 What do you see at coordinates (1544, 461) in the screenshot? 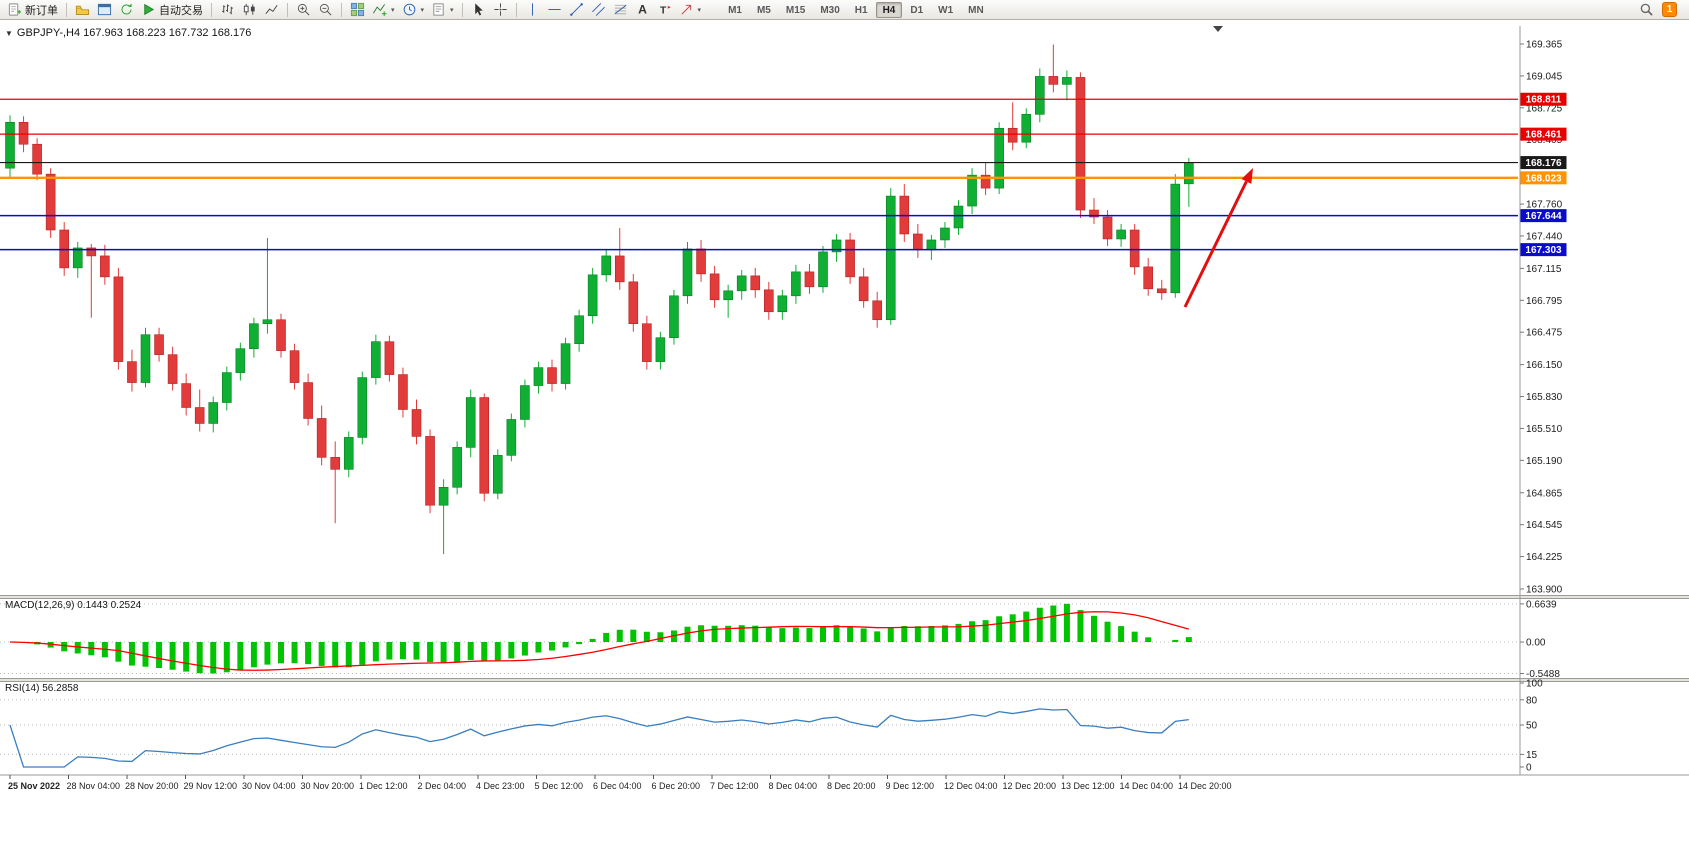
I see `price-axis-label: 165.190` at bounding box center [1544, 461].